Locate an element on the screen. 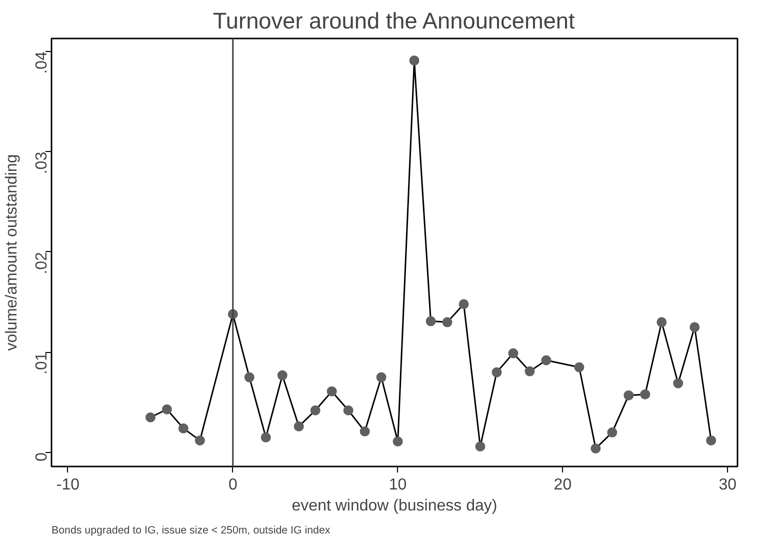 The width and height of the screenshot is (759, 541). chart-title: Turnover around the Announcement is located at coordinates (394, 21).